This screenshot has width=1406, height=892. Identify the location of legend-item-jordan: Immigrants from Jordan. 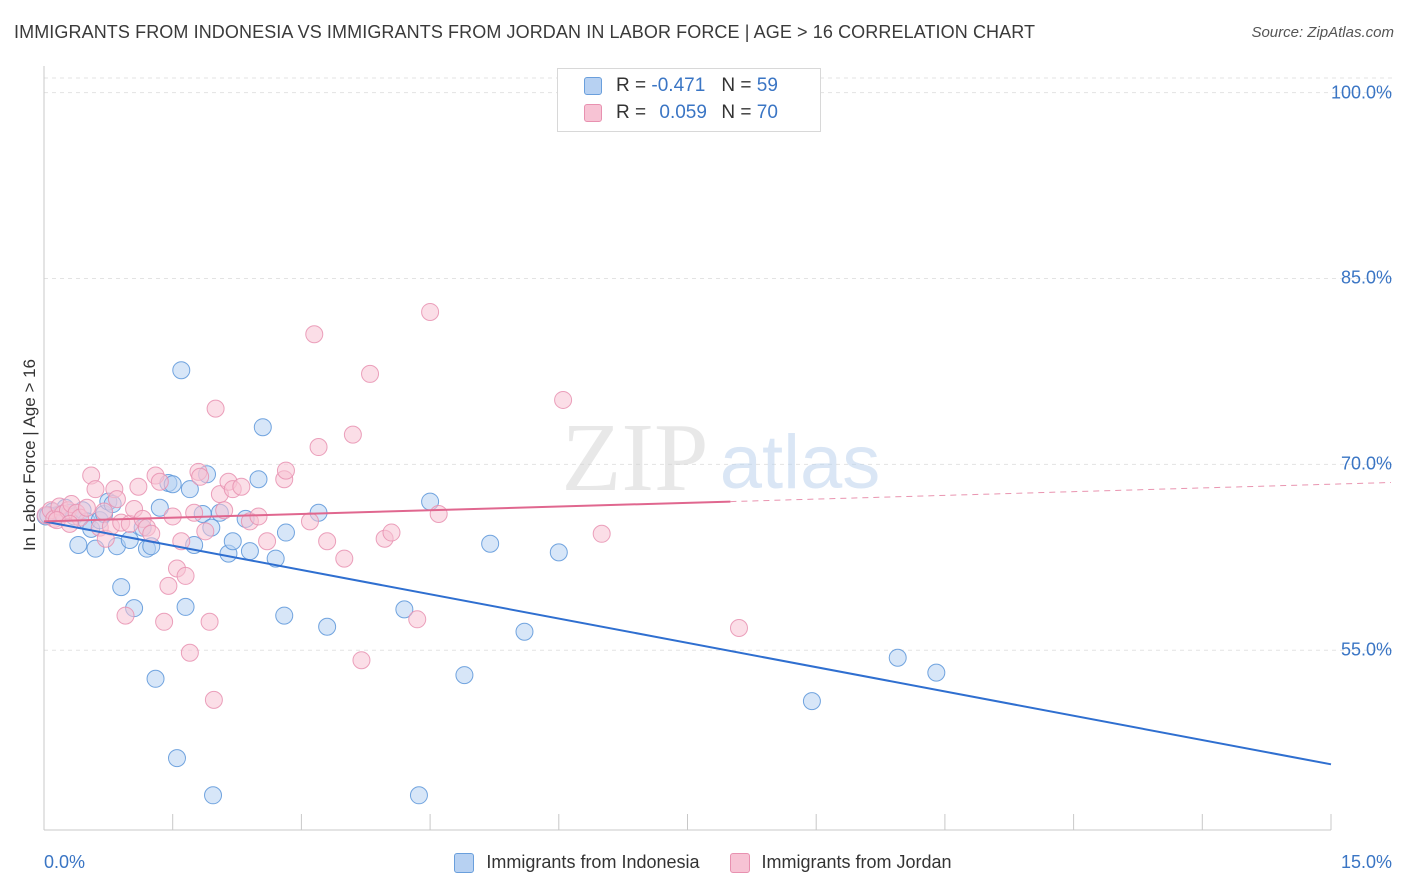
(840, 862).